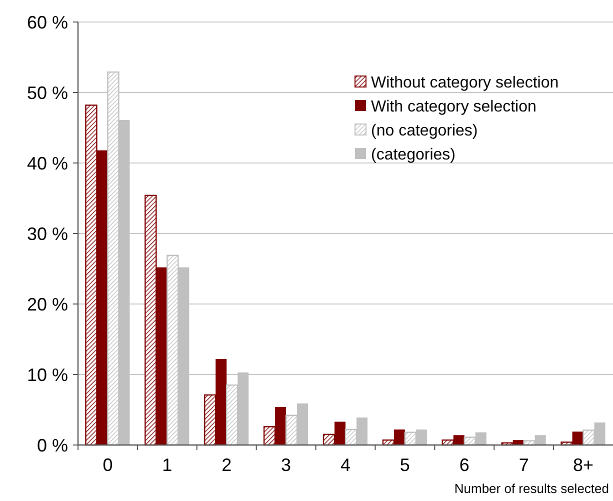 This screenshot has width=613, height=501. I want to click on x-tick-label: 0, so click(107, 465).